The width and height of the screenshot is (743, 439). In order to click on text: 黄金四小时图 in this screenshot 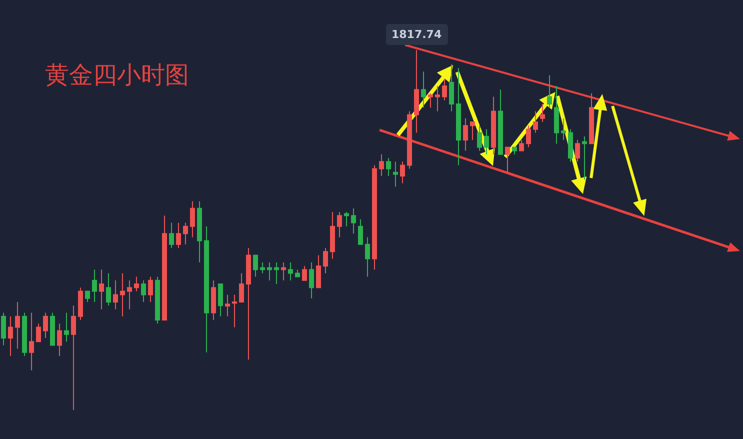, I will do `click(117, 75)`.